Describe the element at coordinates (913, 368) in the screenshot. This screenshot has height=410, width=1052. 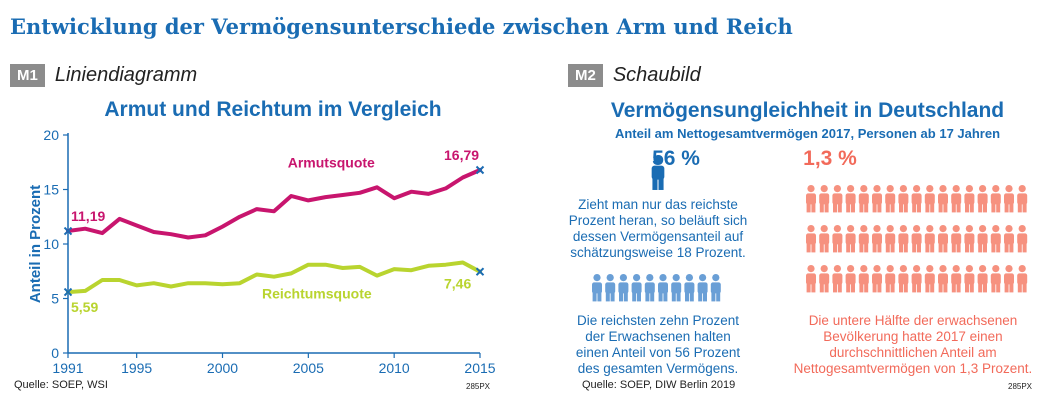
I see `text-poor-line: Nettogesamtvermögen von 1,3 Prozent.` at that location.